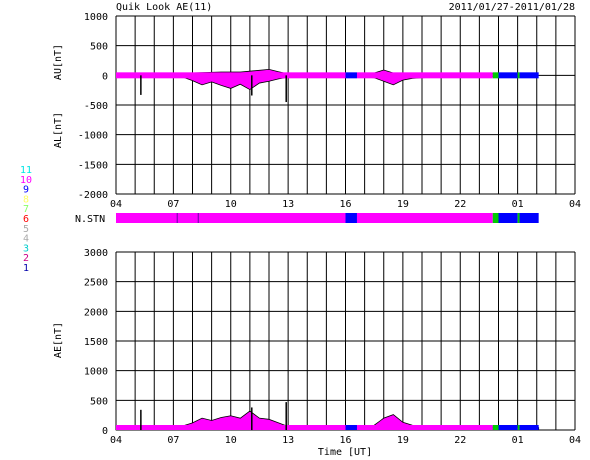  I want to click on au-al-xtick-label: 13, so click(288, 204).